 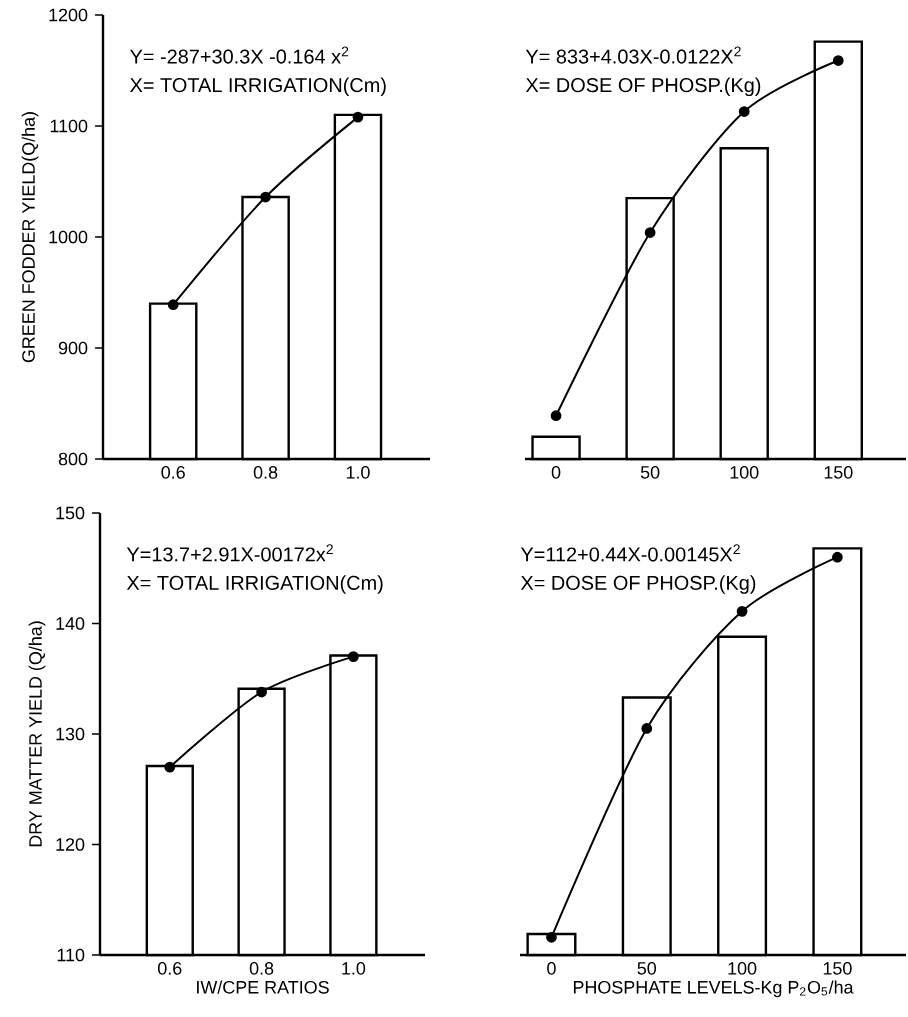 I want to click on y-tick-label: 900, so click(x=73, y=348).